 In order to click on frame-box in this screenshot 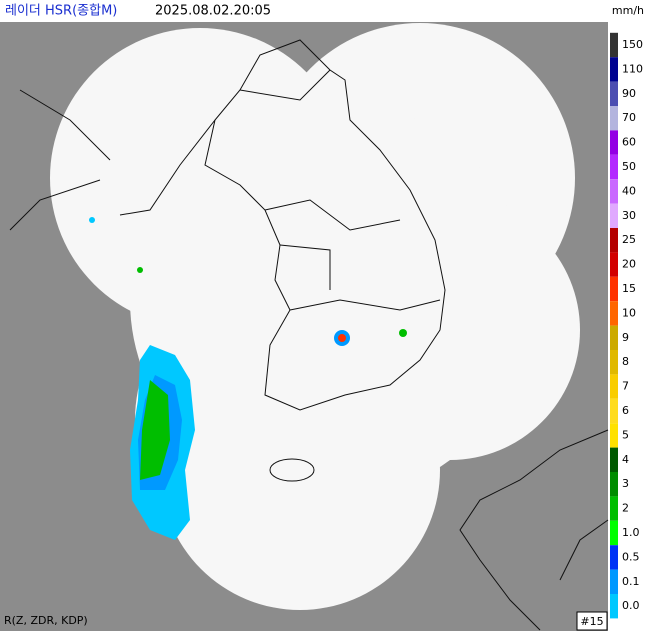, I will do `click(592, 621)`.